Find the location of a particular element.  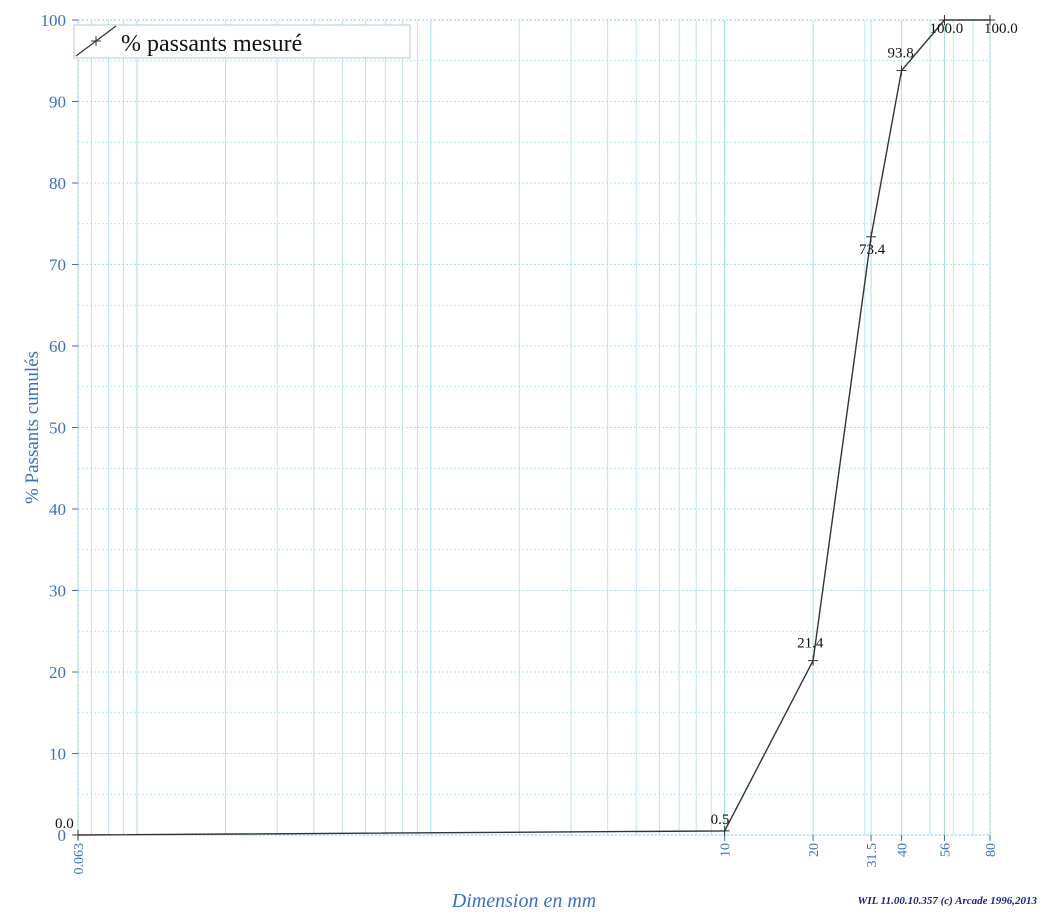

y-tick-label: 30 is located at coordinates (57, 591).